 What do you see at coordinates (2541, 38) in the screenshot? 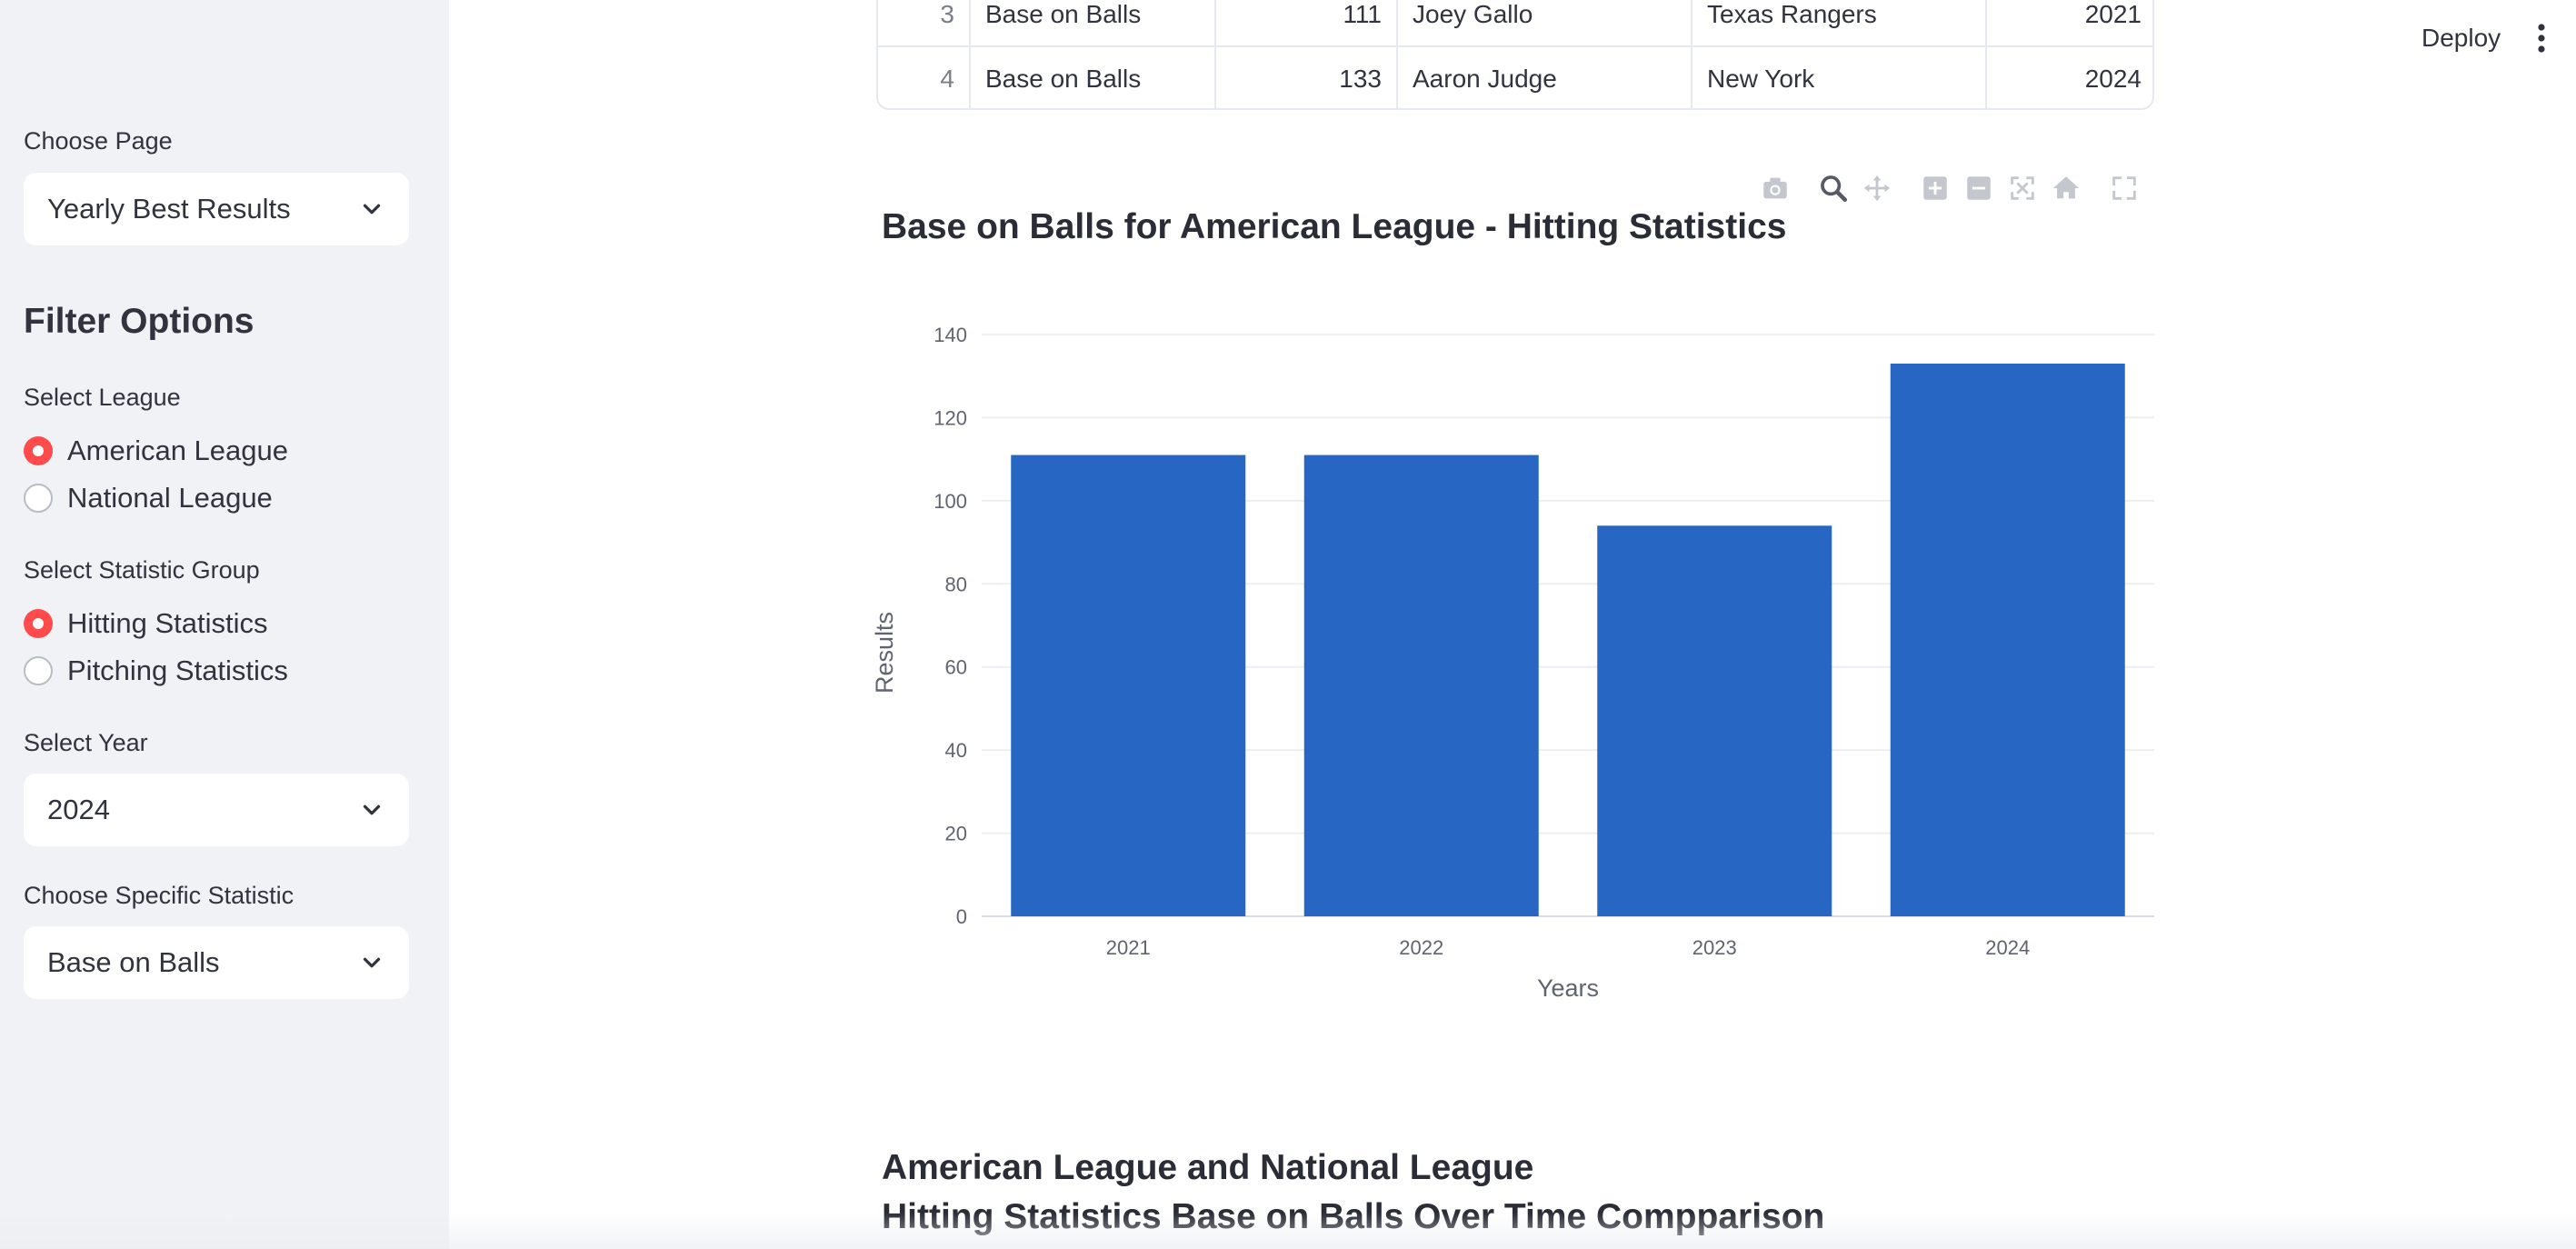
I see `main-menu-icon` at bounding box center [2541, 38].